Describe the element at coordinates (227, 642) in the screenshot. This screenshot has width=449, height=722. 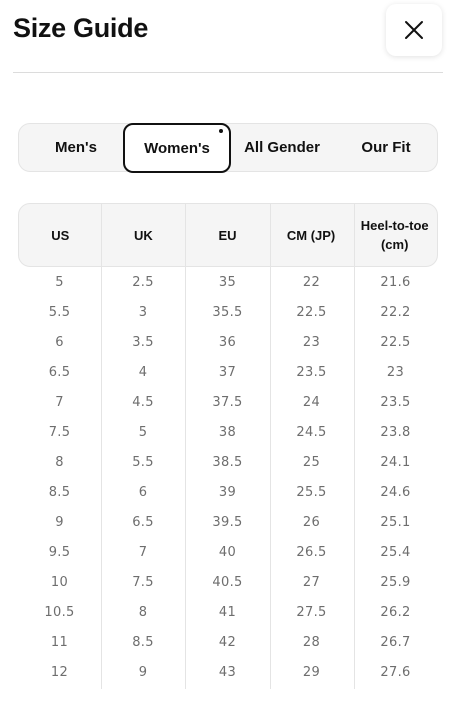
I see `table-cell: 42` at that location.